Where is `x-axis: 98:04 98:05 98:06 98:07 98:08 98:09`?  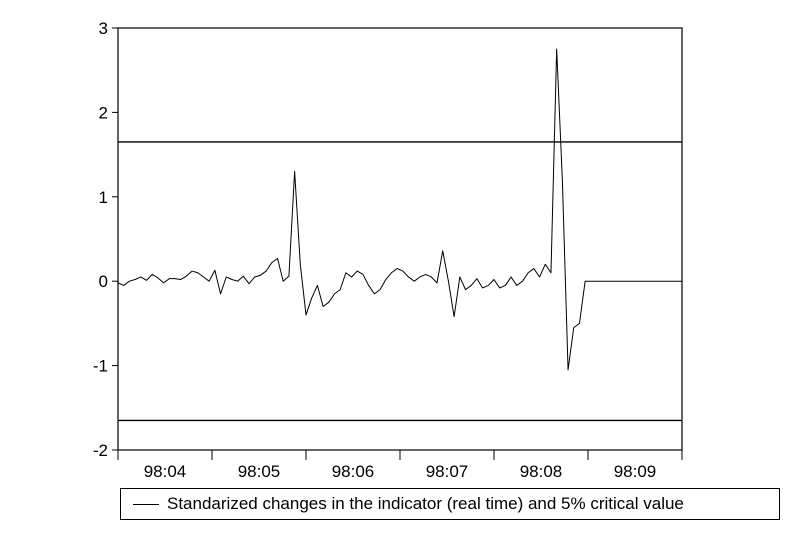
x-axis: 98:04 98:05 98:06 98:07 98:08 98:09 is located at coordinates (400, 465).